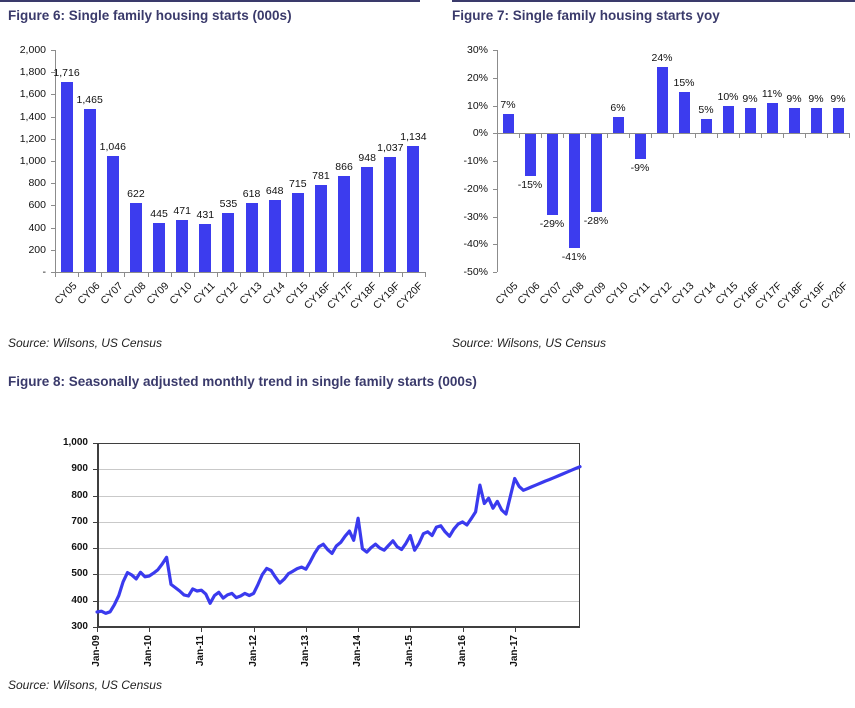  What do you see at coordinates (32, 138) in the screenshot?
I see `y-axis-tick-label: 1,200` at bounding box center [32, 138].